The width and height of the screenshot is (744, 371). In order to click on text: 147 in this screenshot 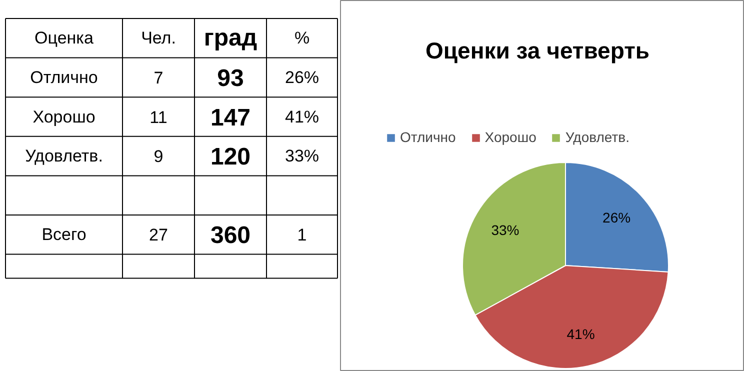, I will do `click(230, 118)`.